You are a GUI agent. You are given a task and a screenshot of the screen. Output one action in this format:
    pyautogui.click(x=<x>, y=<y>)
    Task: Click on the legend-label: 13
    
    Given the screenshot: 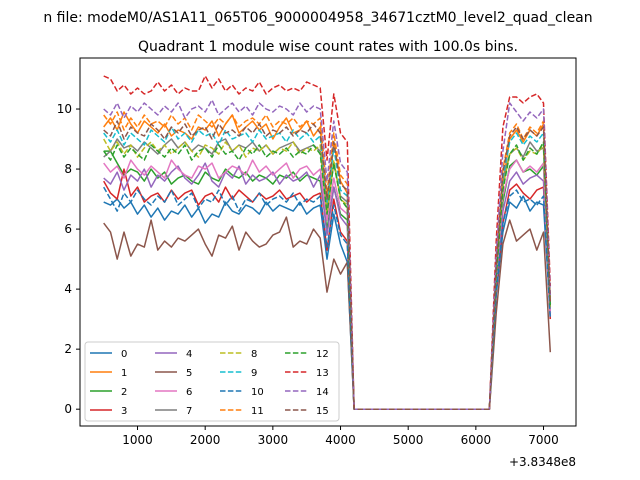 What is the action you would take?
    pyautogui.click(x=322, y=373)
    